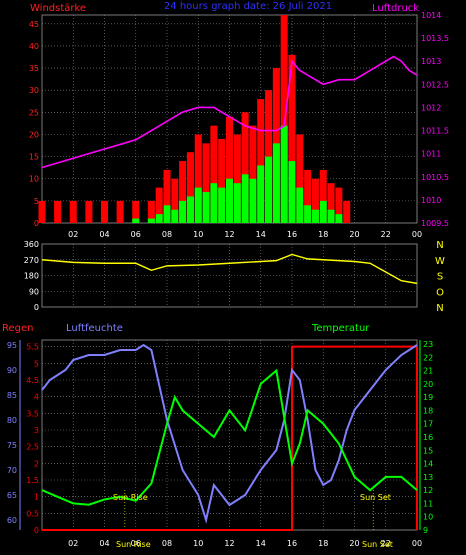  What do you see at coordinates (435, 131) in the screenshot?
I see `pressure-tick-1011.5: 1011.5` at bounding box center [435, 131].